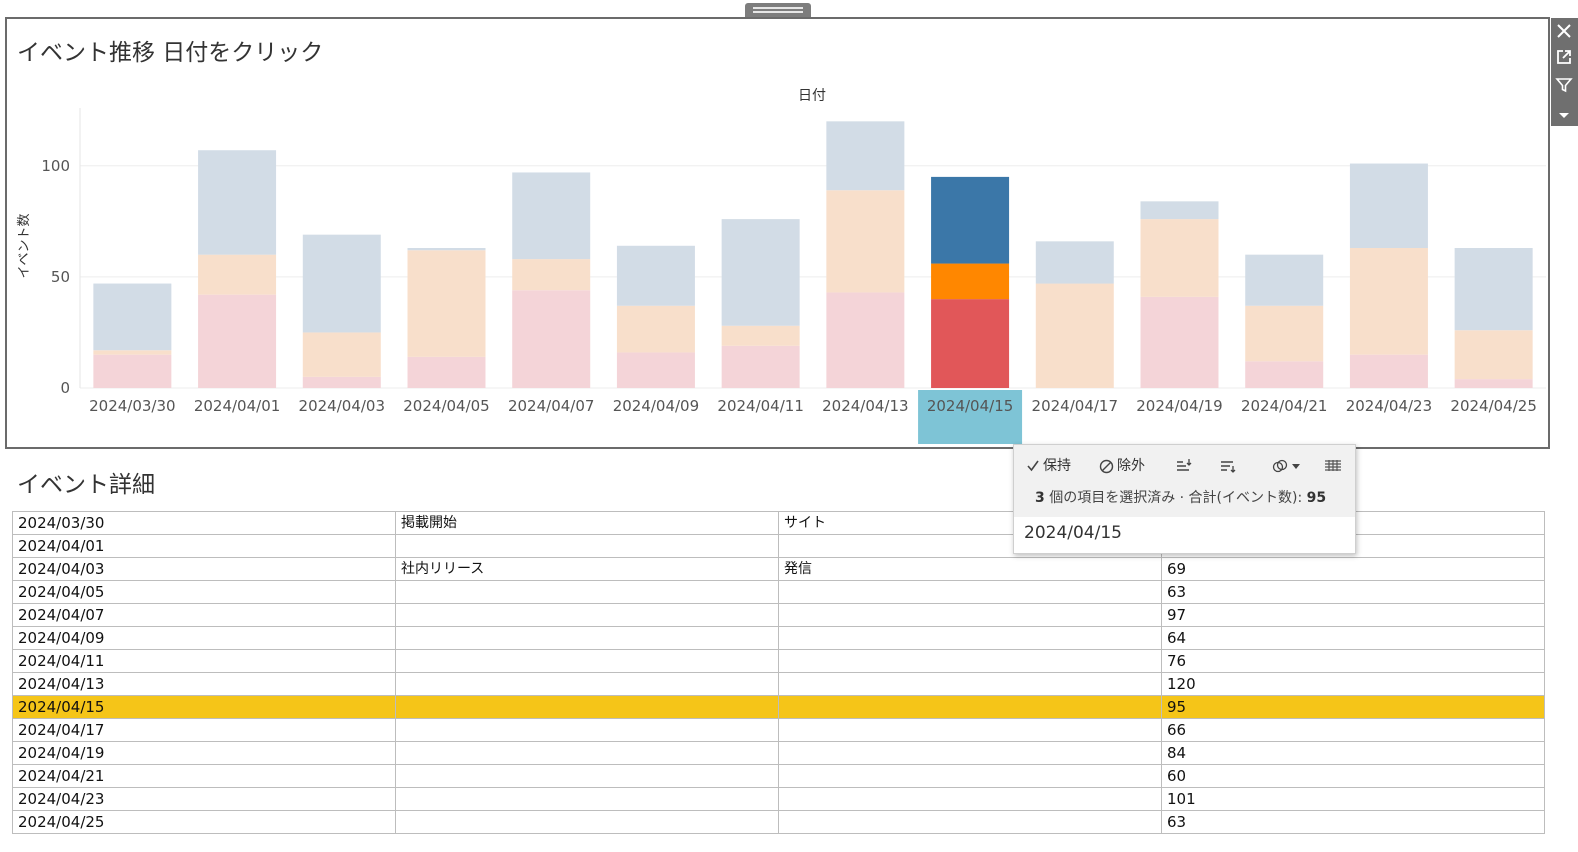 Image resolution: width=1578 pixels, height=852 pixels. What do you see at coordinates (1334, 466) in the screenshot?
I see `view-data-button` at bounding box center [1334, 466].